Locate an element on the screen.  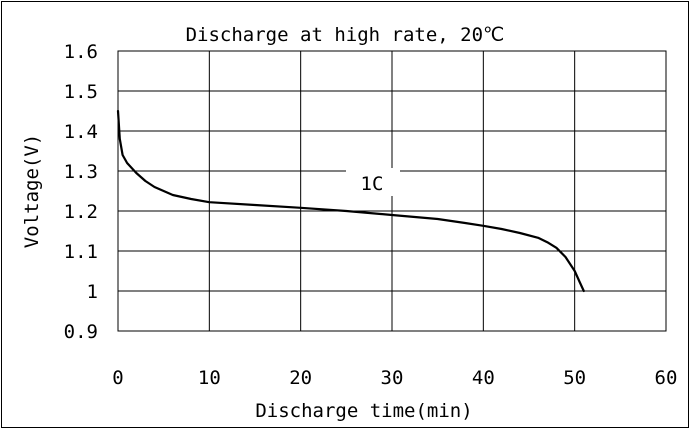
x-tick-label-3: 30 is located at coordinates (392, 378).